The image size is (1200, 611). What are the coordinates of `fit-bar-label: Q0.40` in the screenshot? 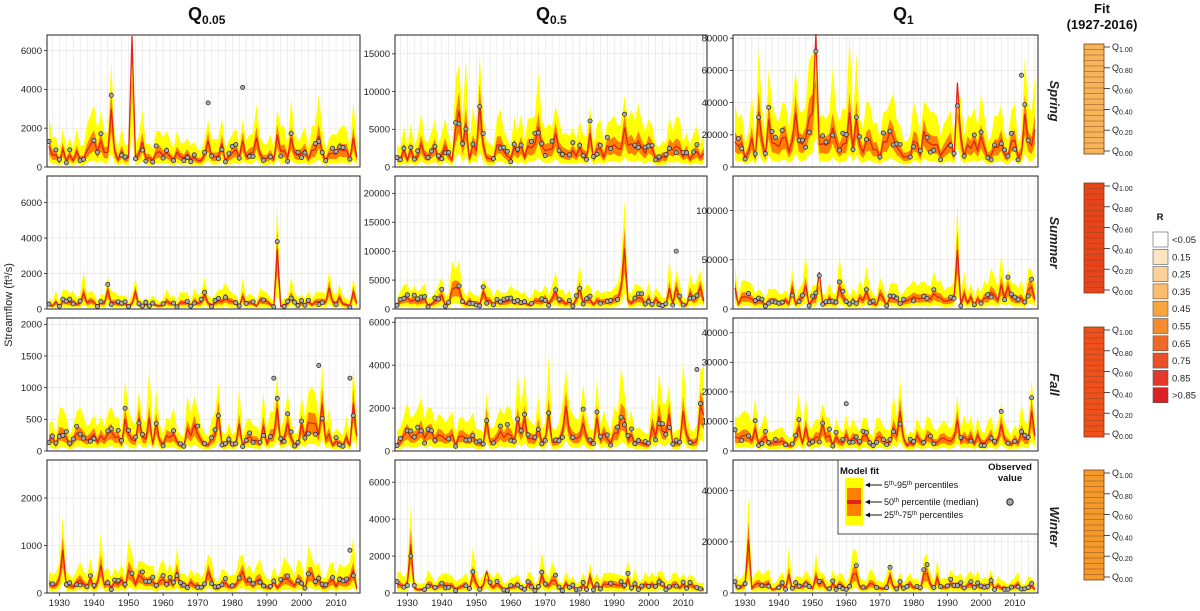 It's located at (1122, 393).